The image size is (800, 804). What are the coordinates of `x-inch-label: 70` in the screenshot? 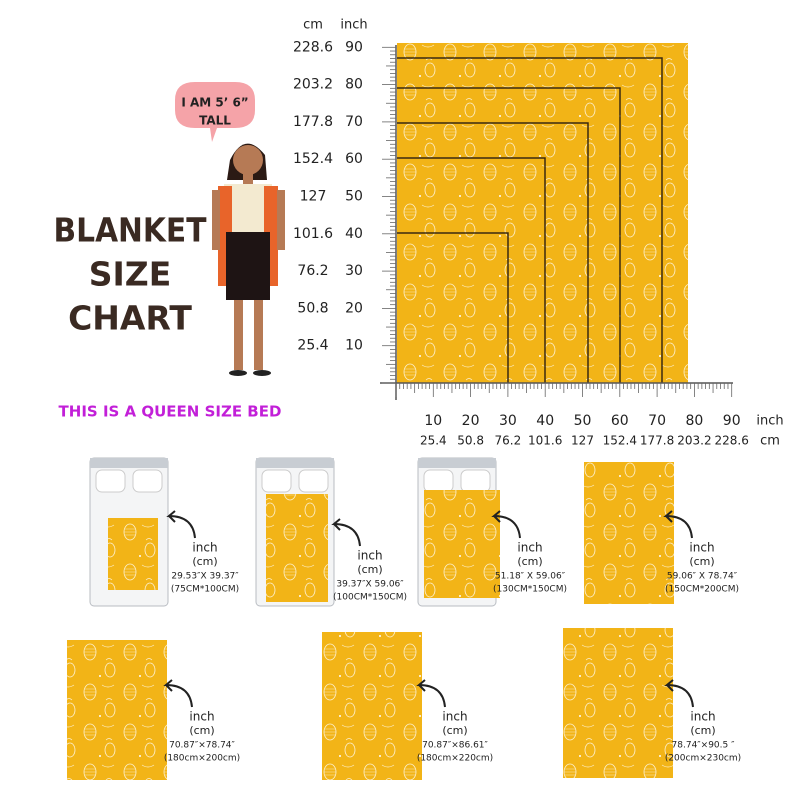 It's located at (657, 421).